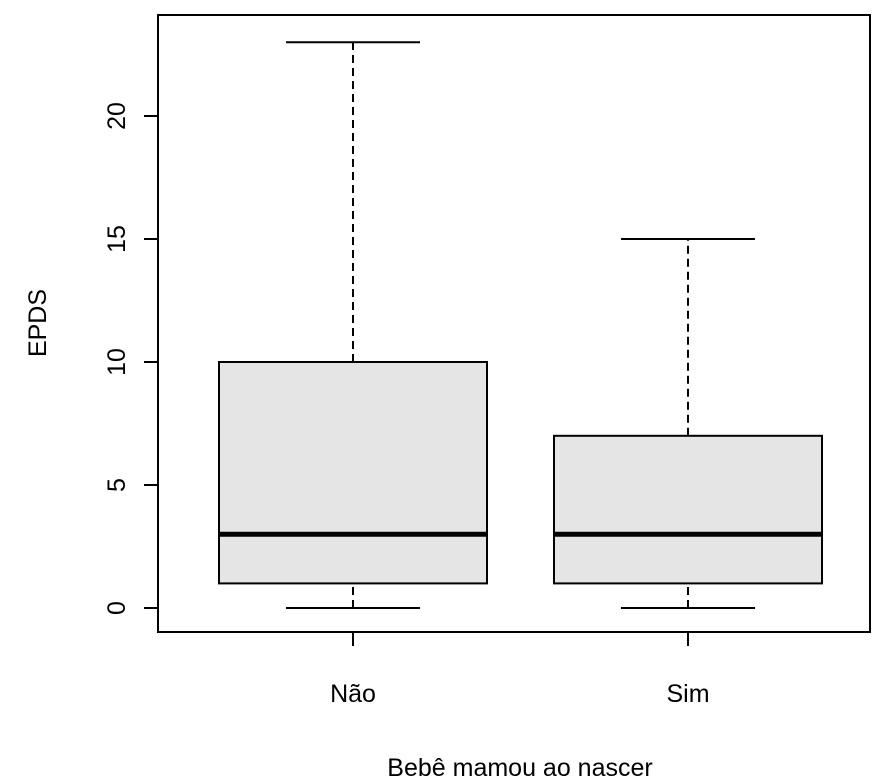 This screenshot has width=873, height=781. I want to click on y-tick-label: 0, so click(117, 608).